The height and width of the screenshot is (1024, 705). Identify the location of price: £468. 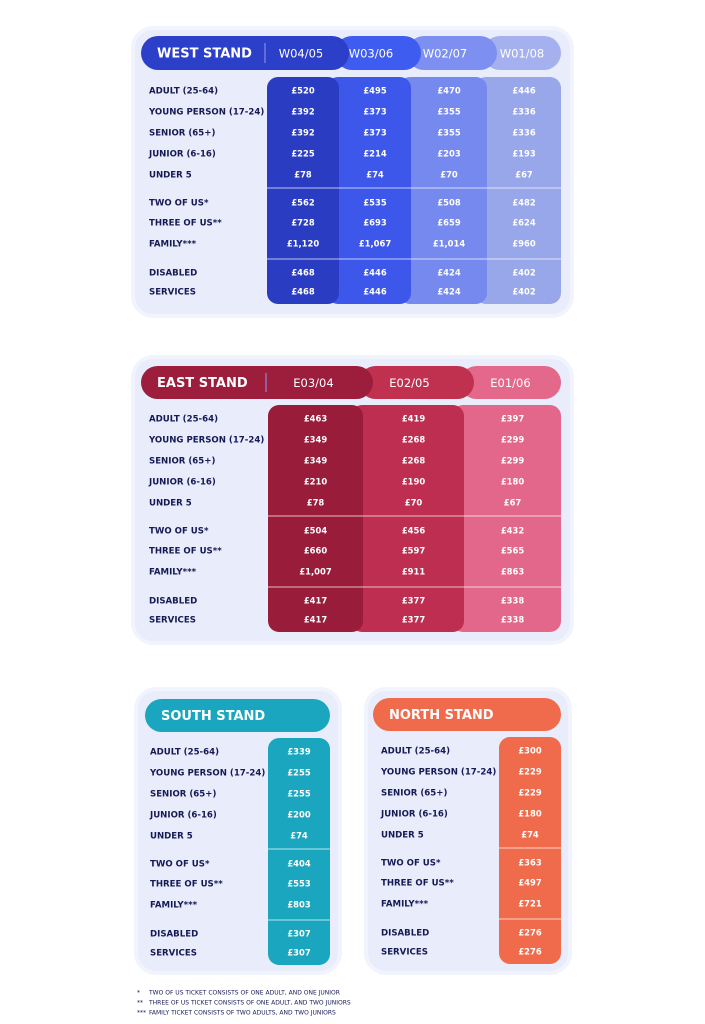
(302, 273).